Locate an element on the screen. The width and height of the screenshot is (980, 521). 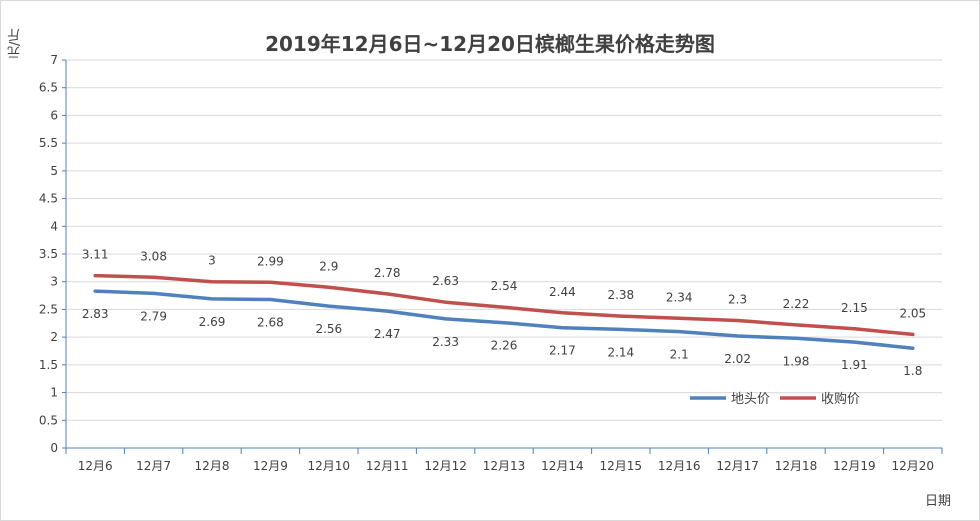
y-tick-label: 6.5 is located at coordinates (48, 88).